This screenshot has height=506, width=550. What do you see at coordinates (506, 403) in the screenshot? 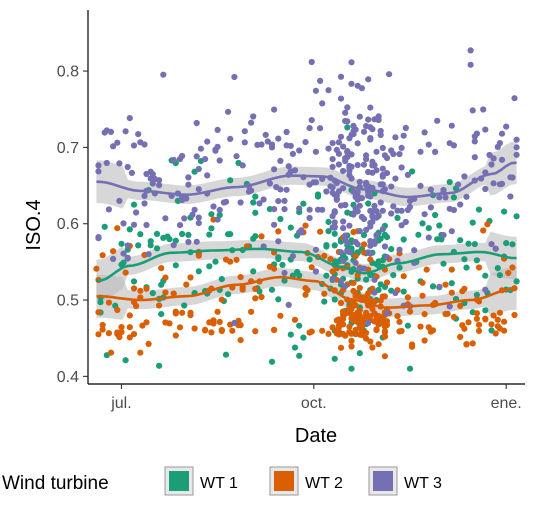
I see `x-tick-label: ene.` at bounding box center [506, 403].